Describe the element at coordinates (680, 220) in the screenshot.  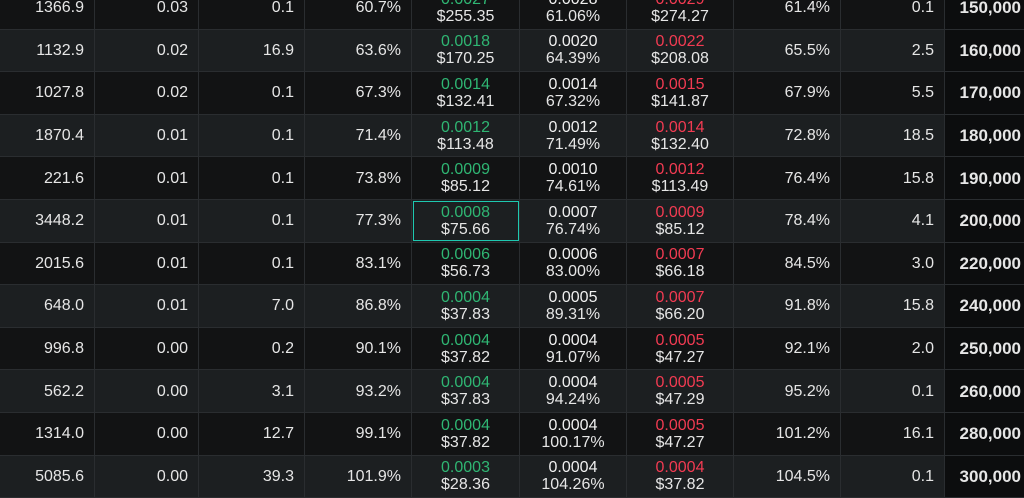
I see `ask-cell: 0.0009 $85.12` at that location.